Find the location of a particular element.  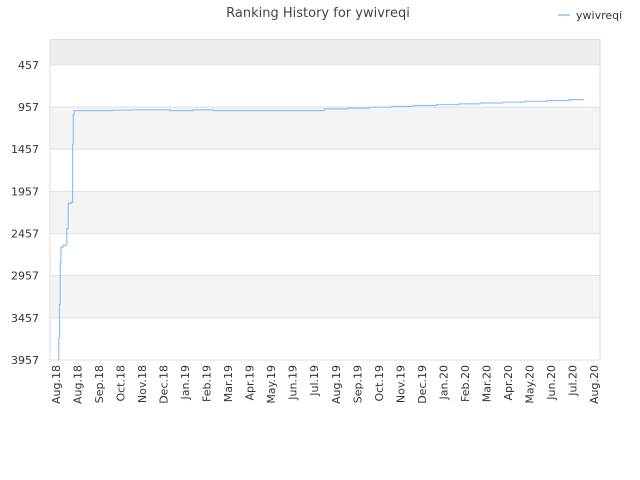

x-tick-label: Feb.19 is located at coordinates (207, 383).